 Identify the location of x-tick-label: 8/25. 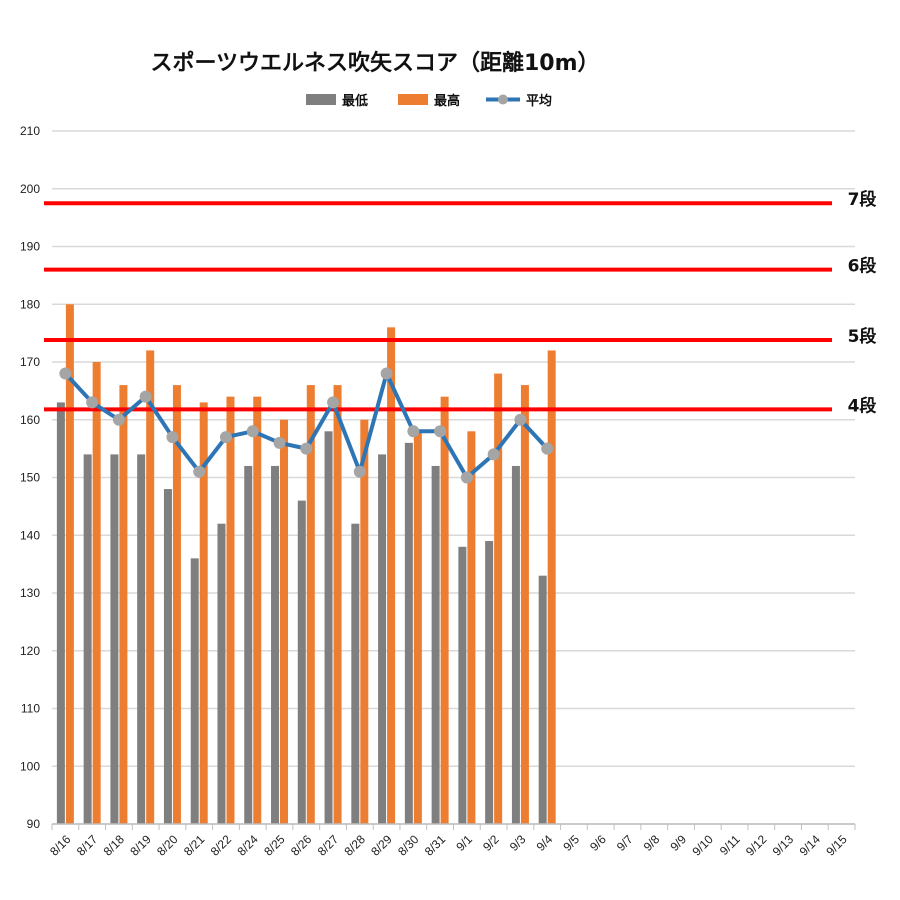
(274, 845).